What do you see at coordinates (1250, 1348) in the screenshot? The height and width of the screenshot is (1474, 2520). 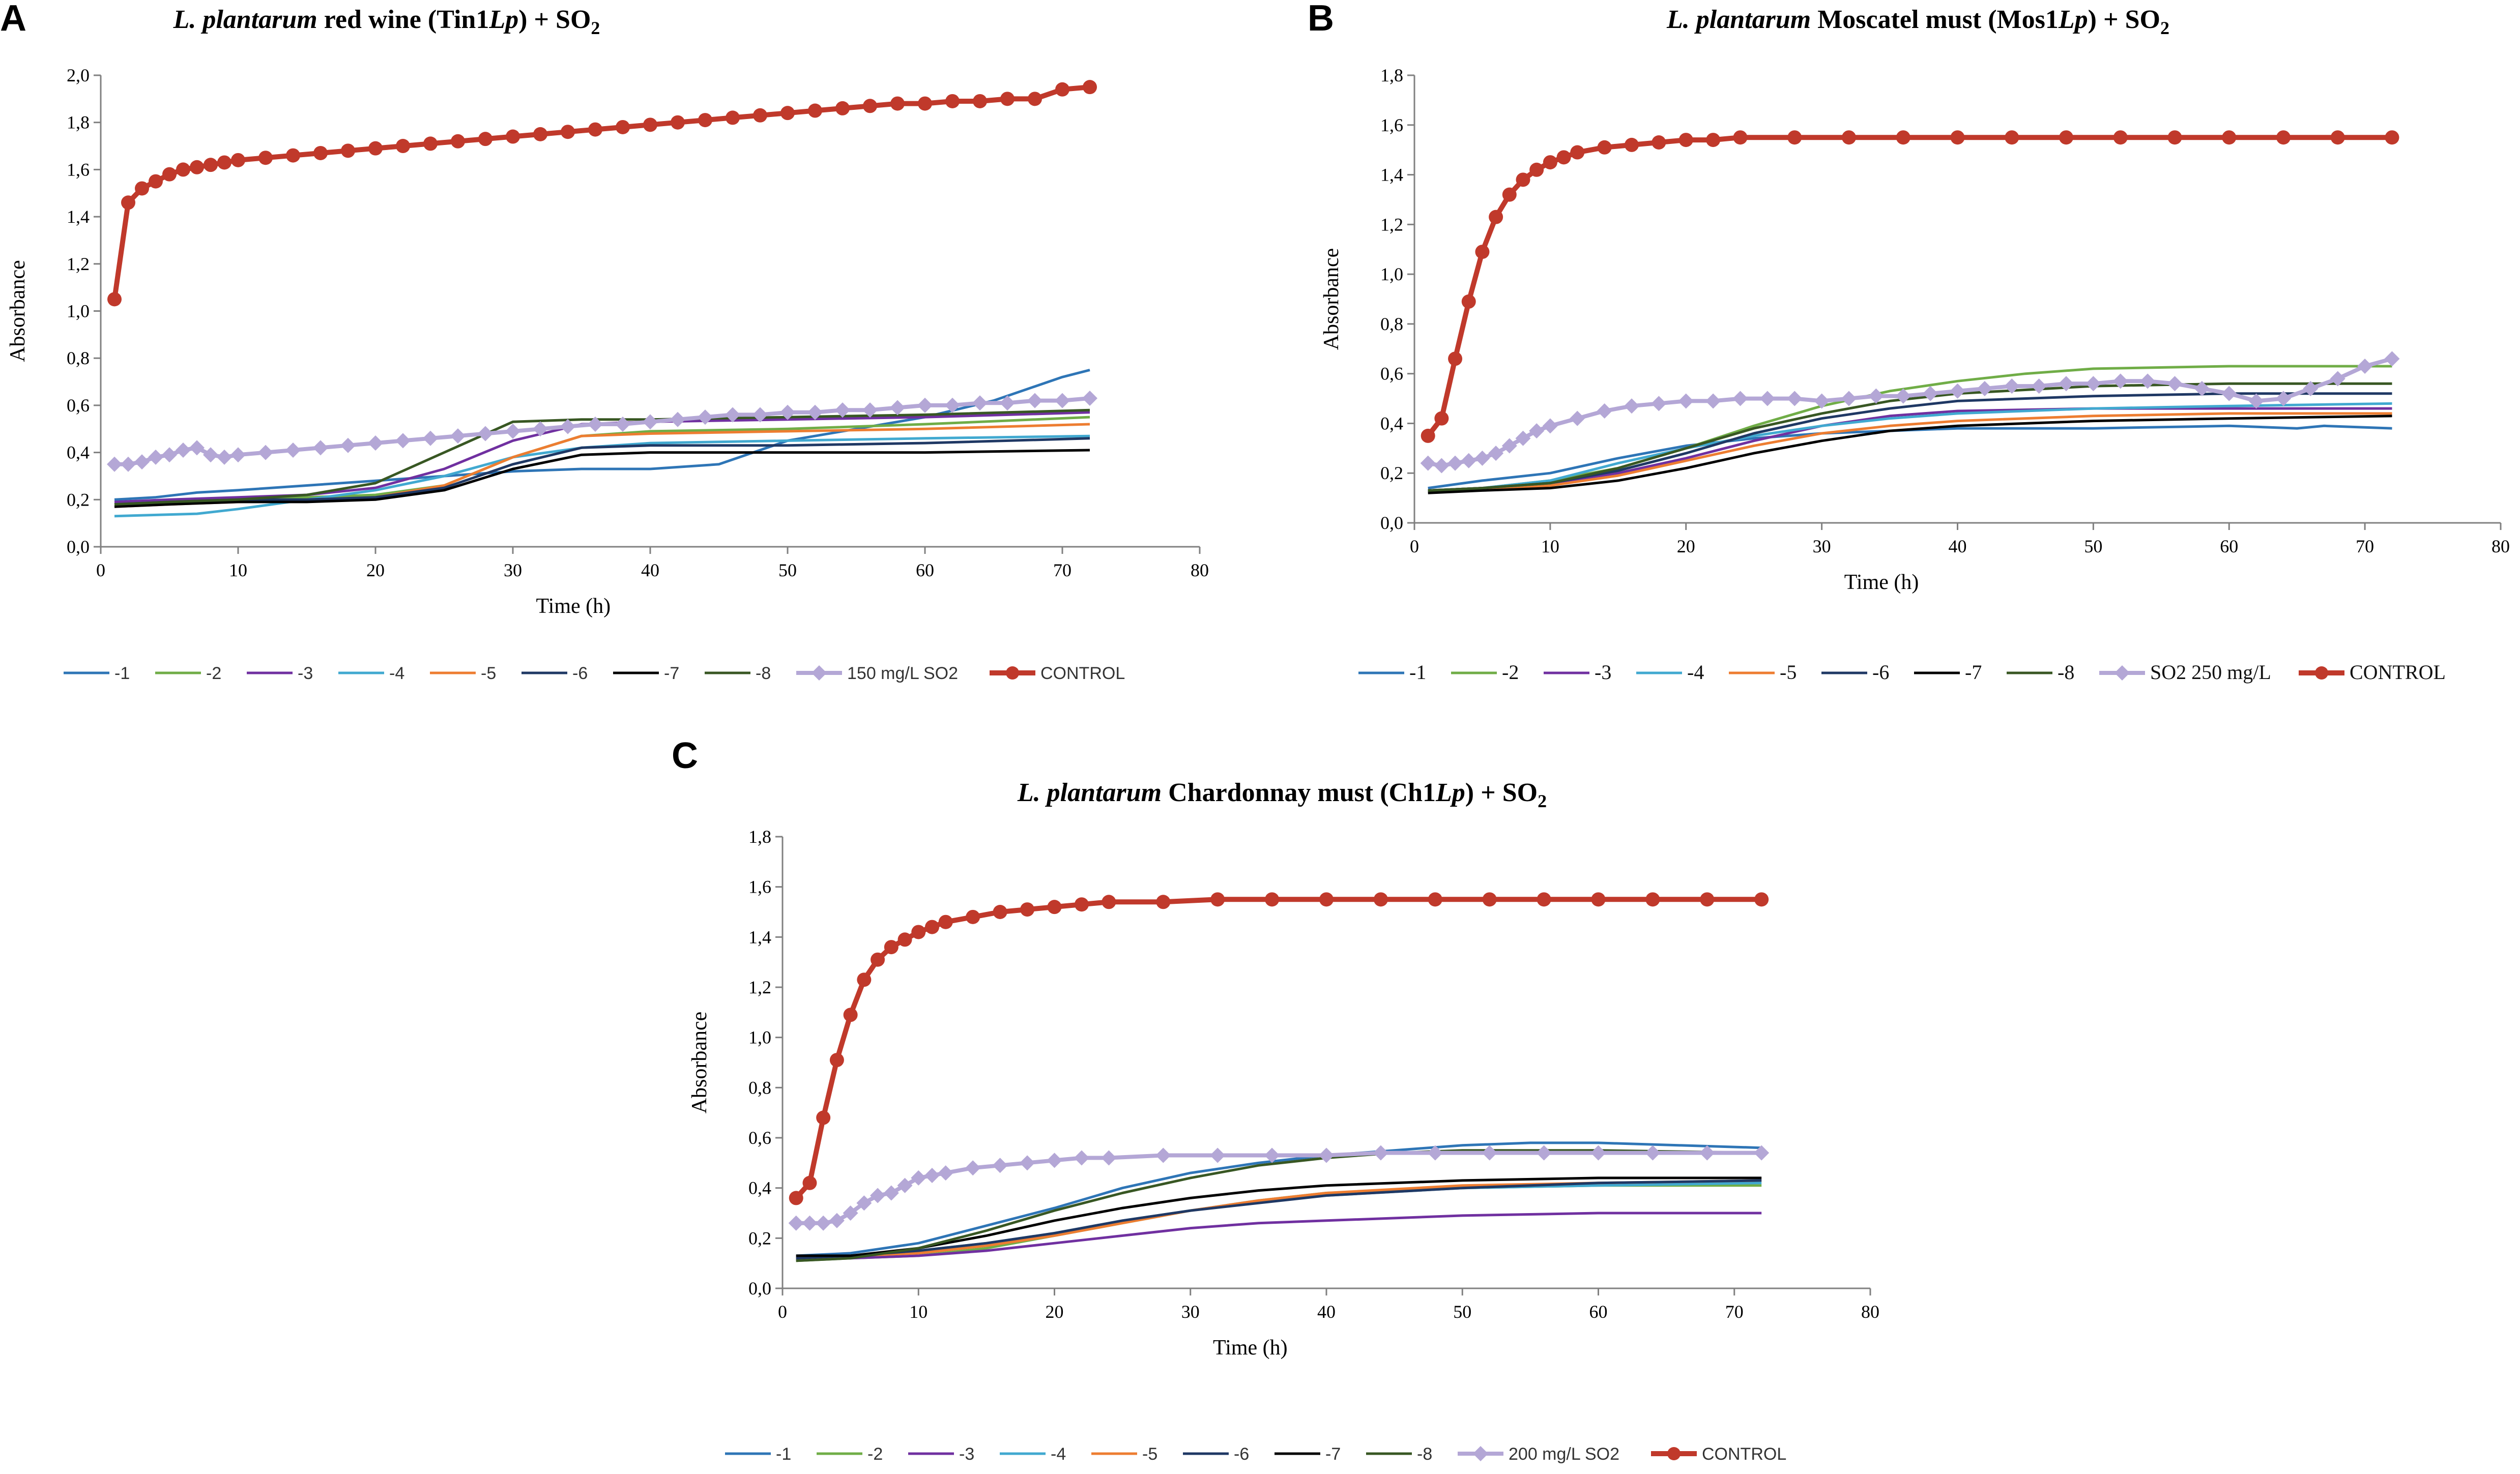 I see `x-axis-title: Time (h)` at bounding box center [1250, 1348].